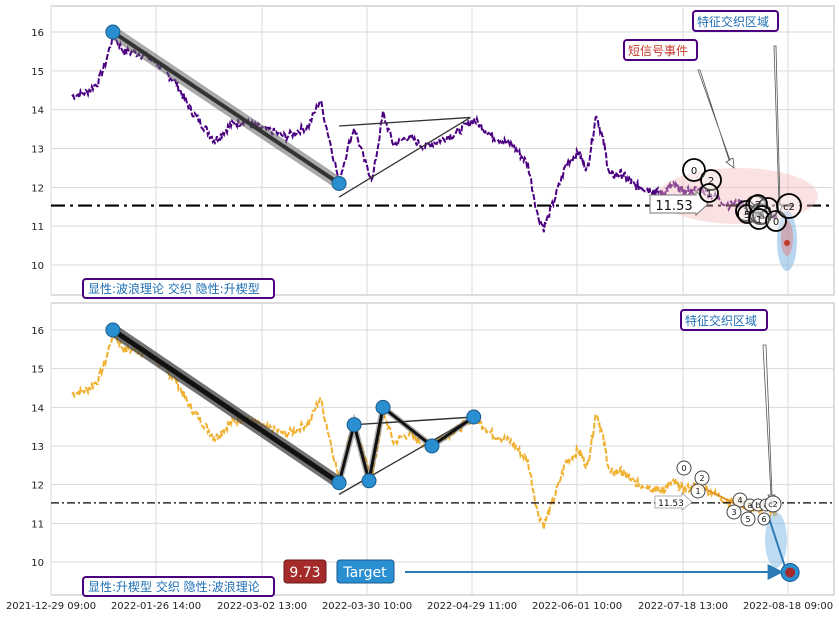 Image resolution: width=839 pixels, height=617 pixels. What do you see at coordinates (577, 606) in the screenshot?
I see `x-tick-label: 2022-06-01 10:00` at bounding box center [577, 606].